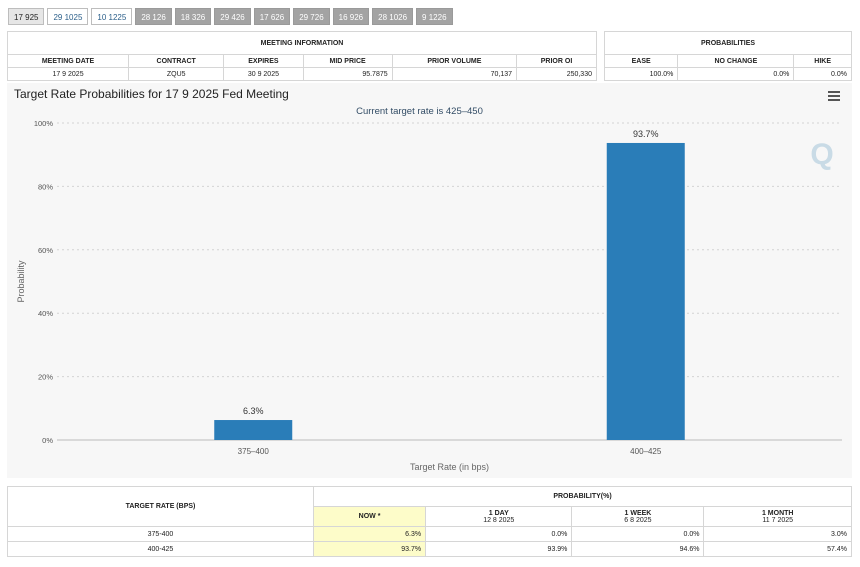 This screenshot has width=860, height=567. I want to click on prior-volume-value: 70,137, so click(454, 74).